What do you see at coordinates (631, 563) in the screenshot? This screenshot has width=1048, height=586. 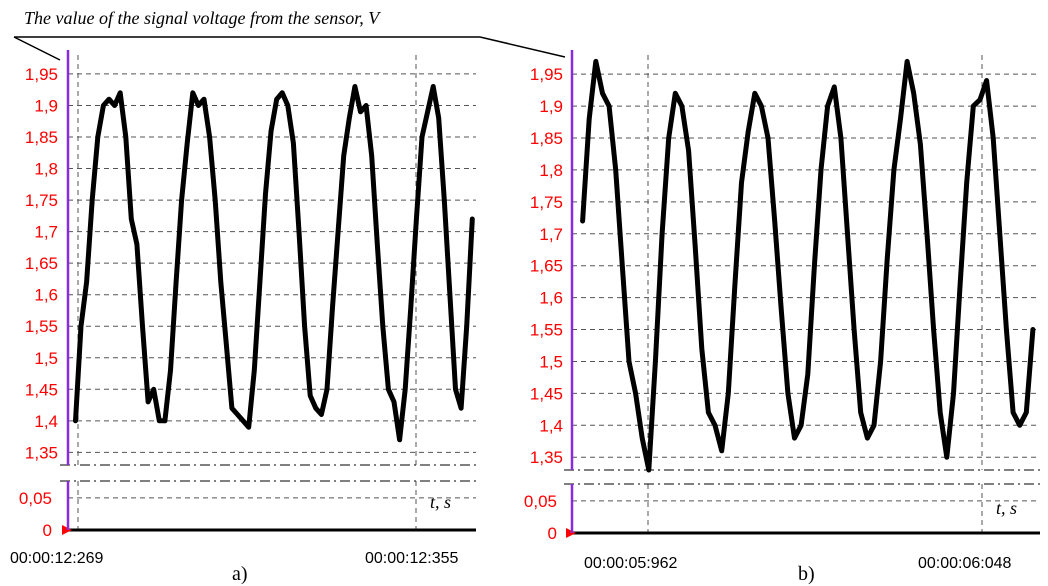 I see `x-start-time-label: 00:00:05:962` at bounding box center [631, 563].